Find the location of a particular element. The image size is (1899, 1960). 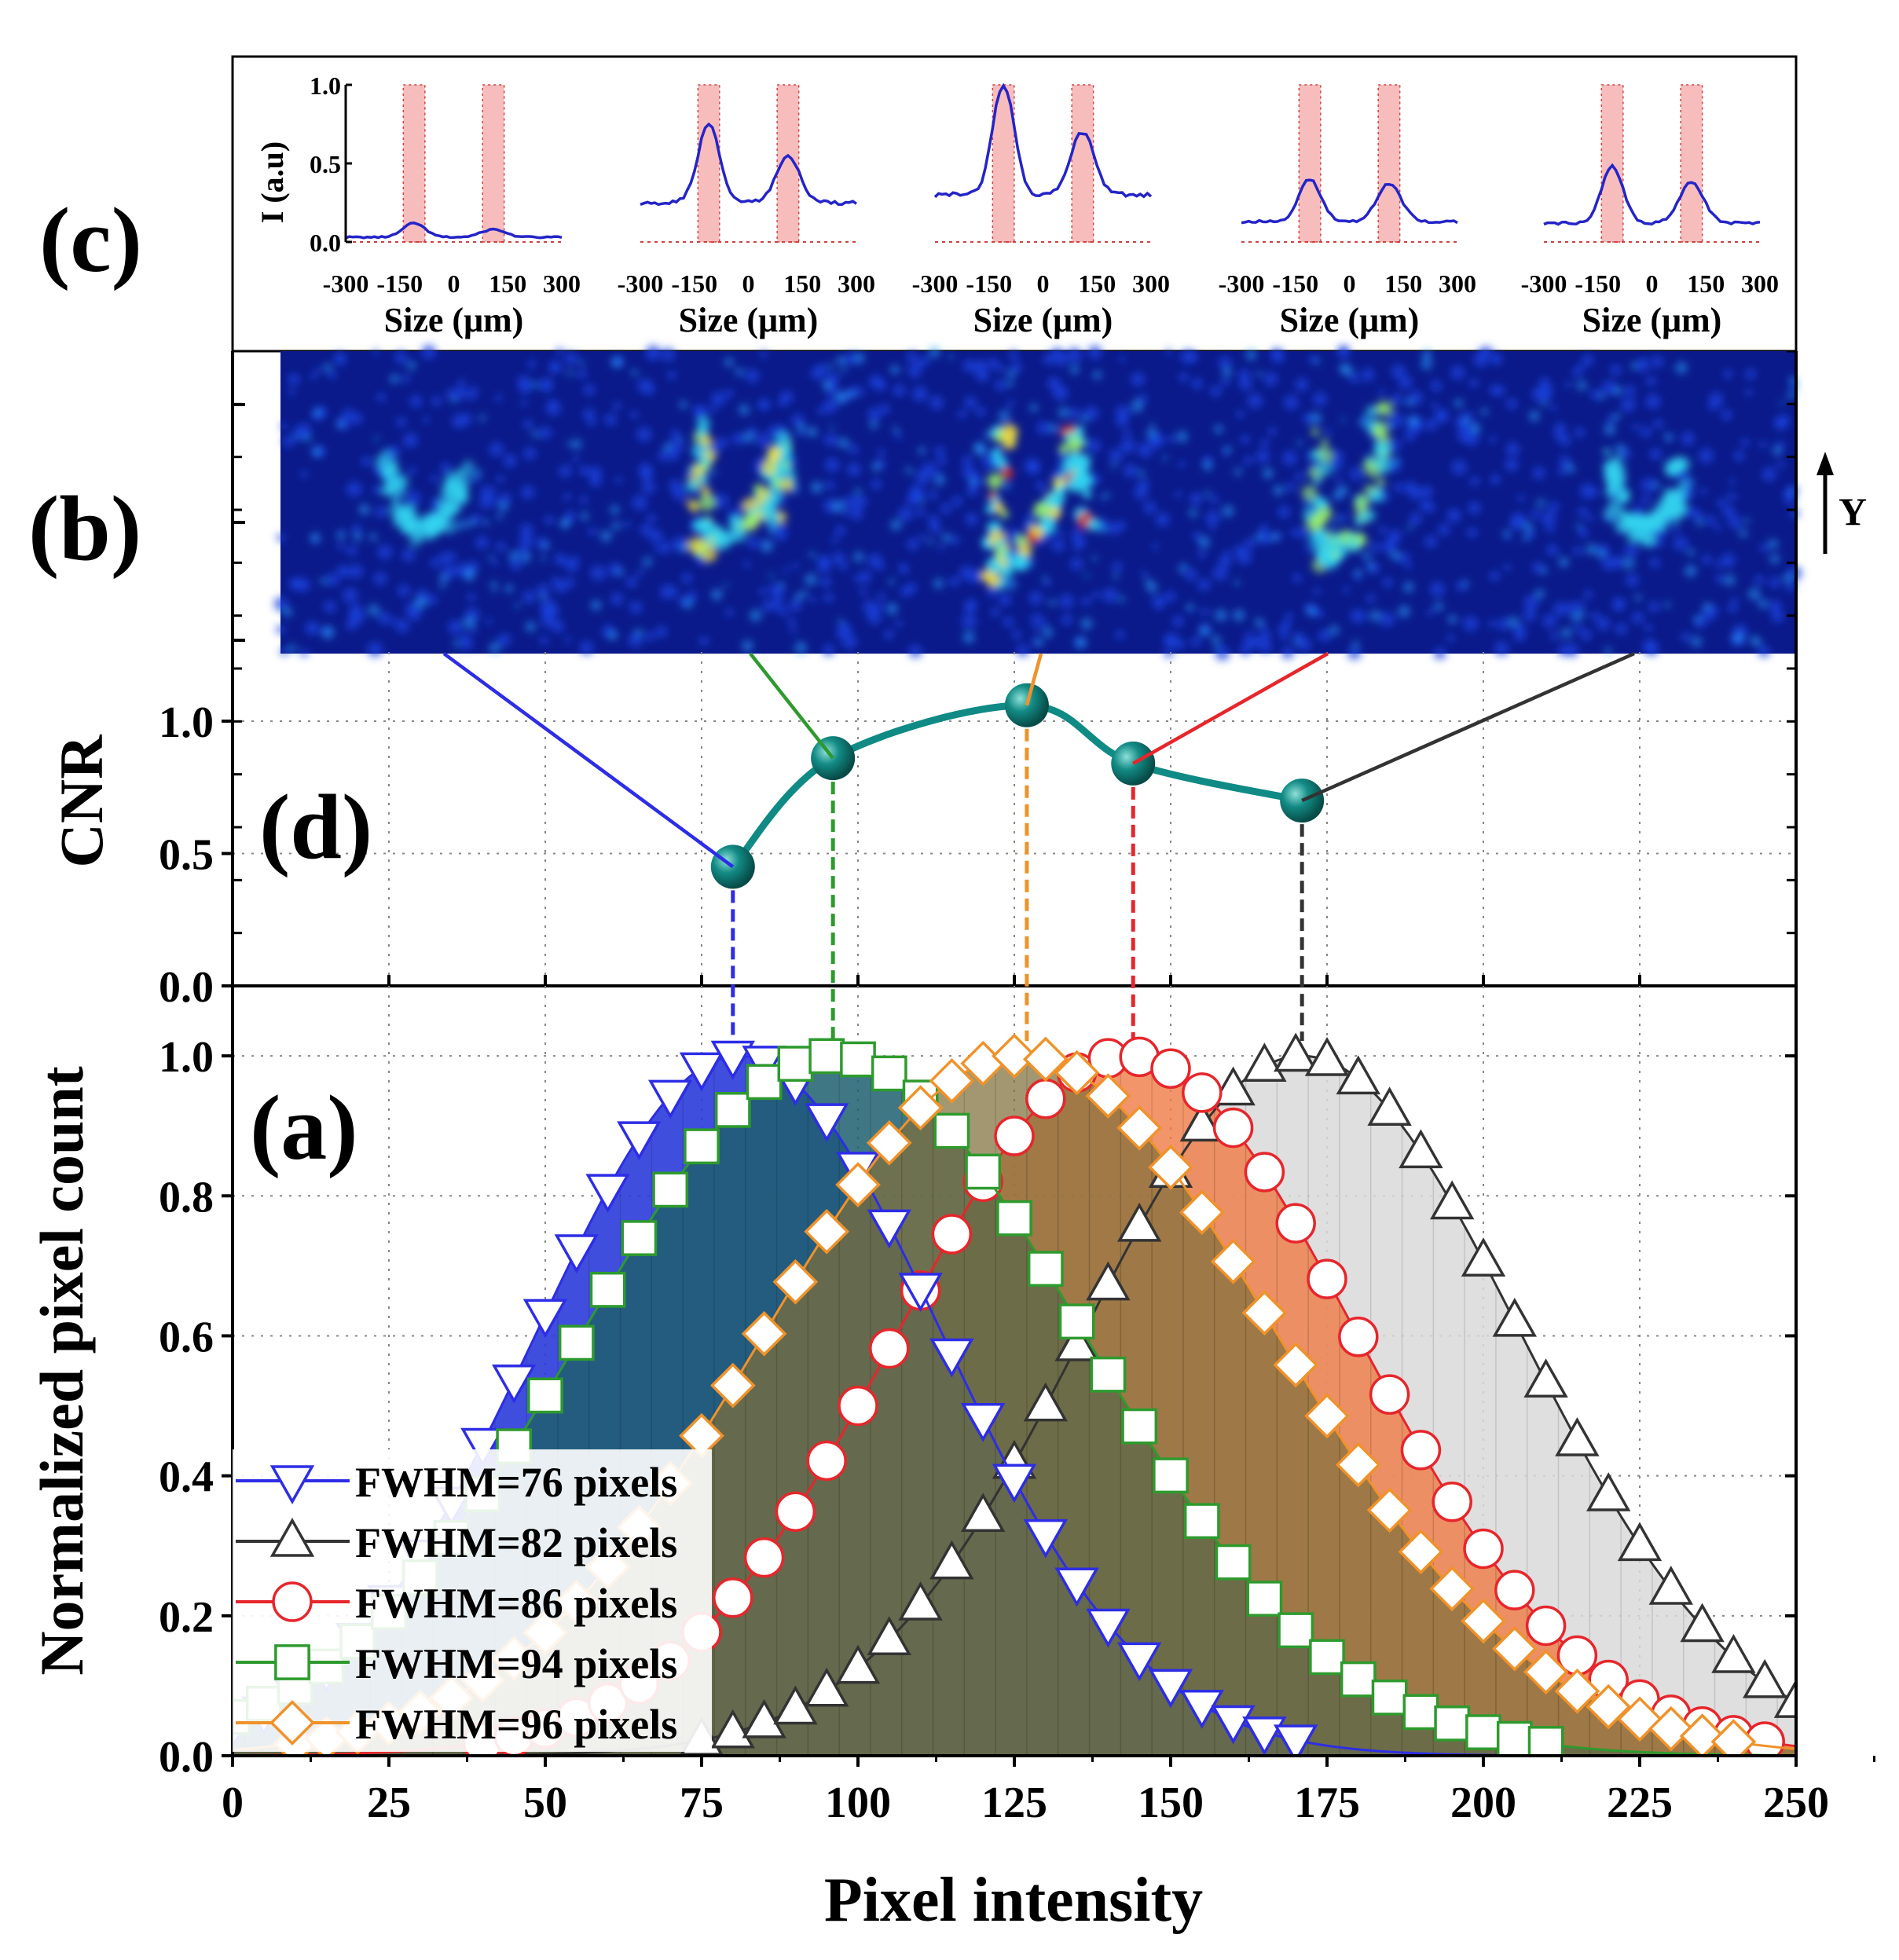

profile-x-axis-label: Size (μm) is located at coordinates (749, 320).